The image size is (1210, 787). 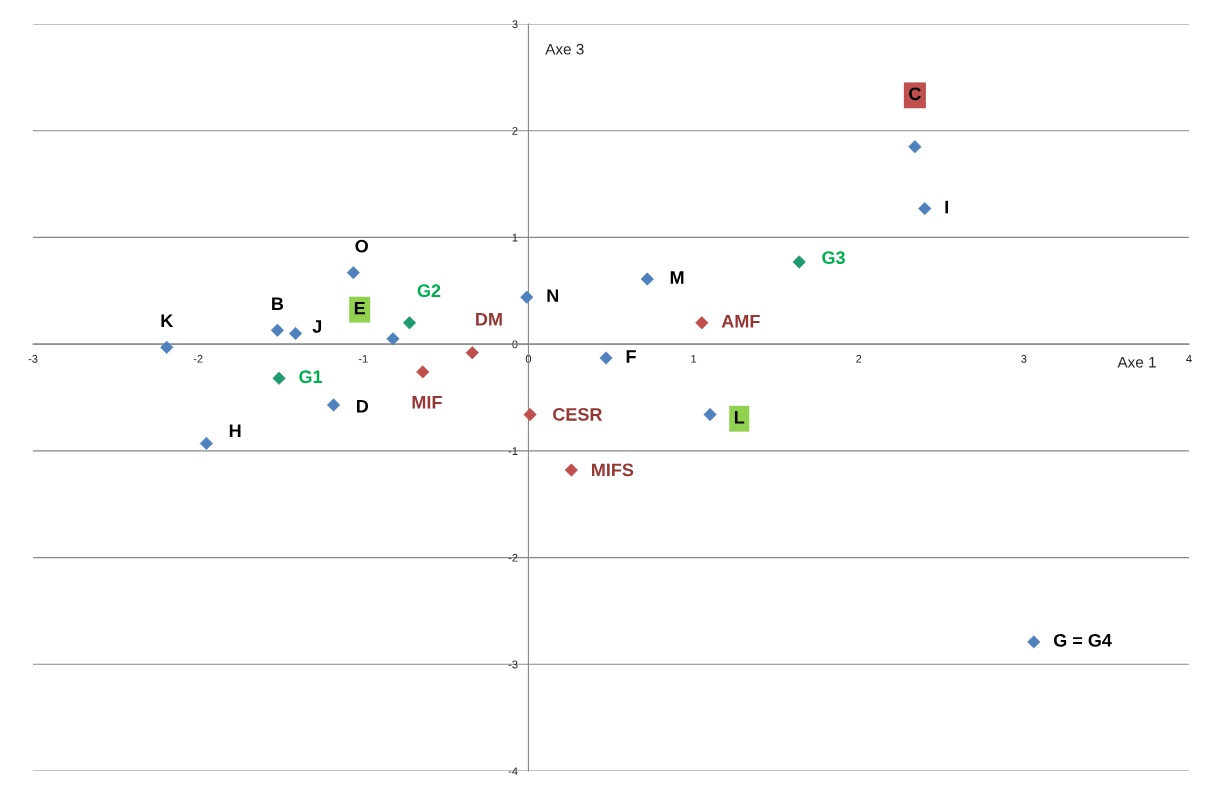 I want to click on y-tick-label: -2, so click(x=513, y=557).